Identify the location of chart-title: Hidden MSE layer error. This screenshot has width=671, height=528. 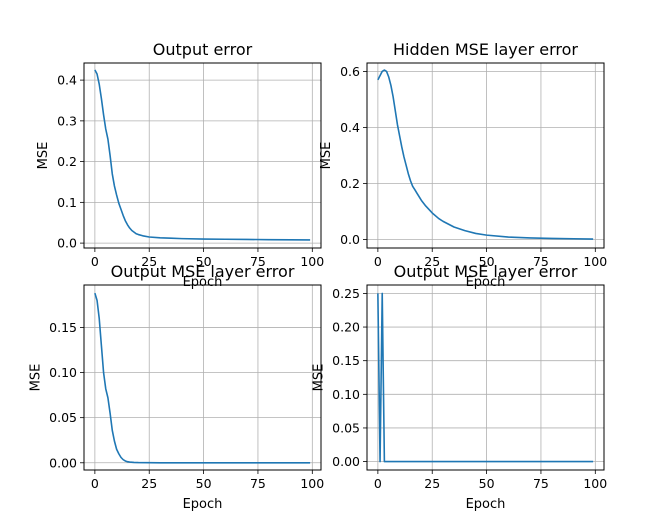
(485, 49).